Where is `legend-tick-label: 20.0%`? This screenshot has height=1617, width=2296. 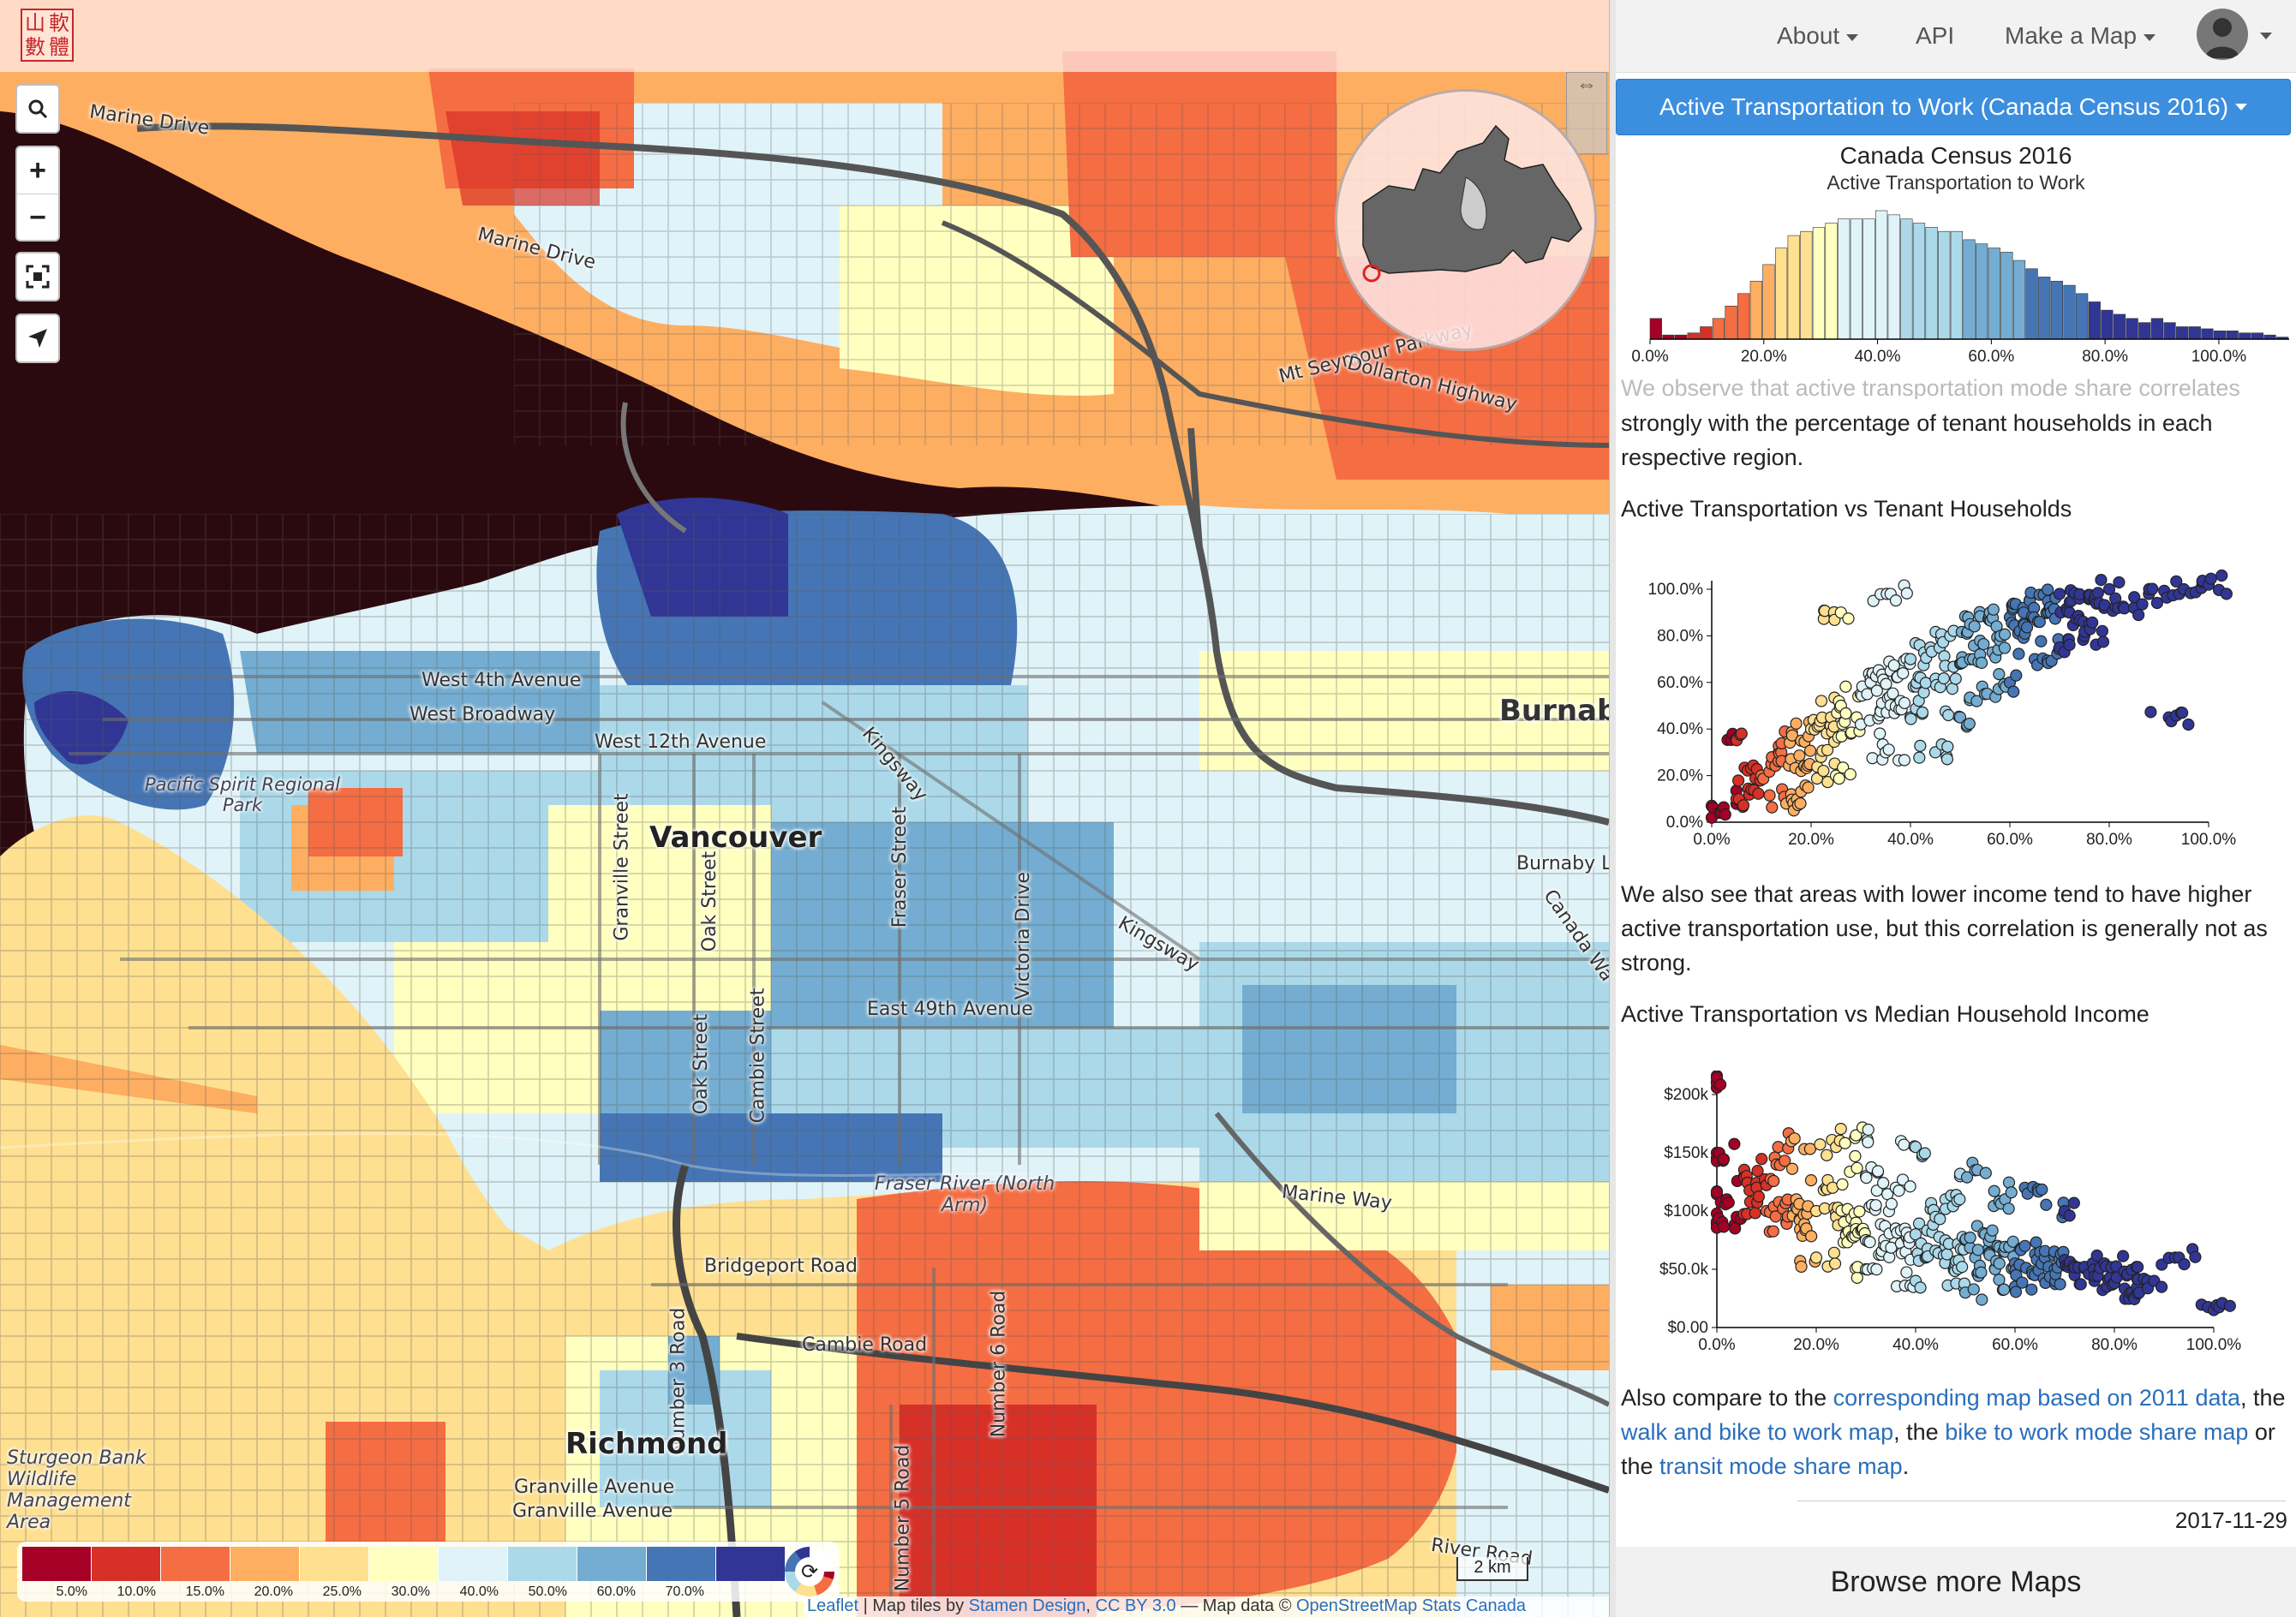 legend-tick-label: 20.0% is located at coordinates (273, 1591).